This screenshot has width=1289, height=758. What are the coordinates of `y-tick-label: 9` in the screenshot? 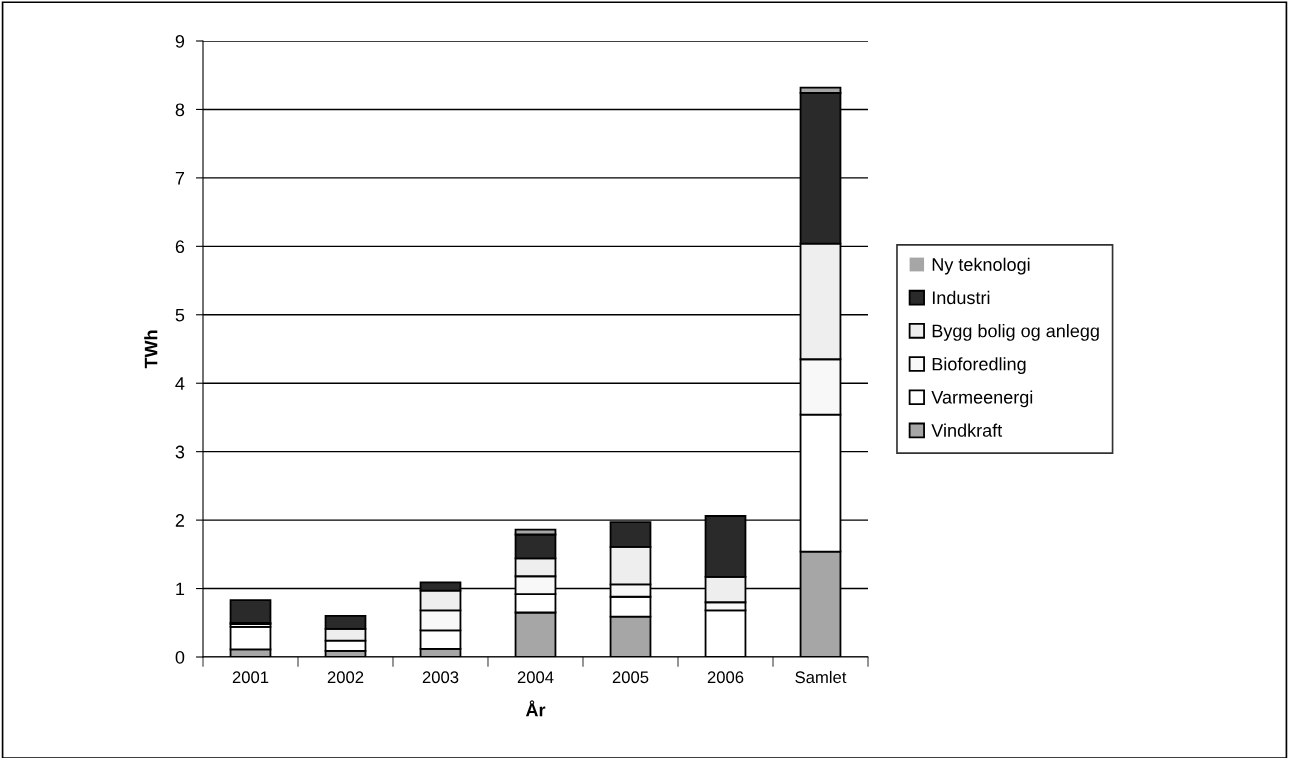 It's located at (180, 41).